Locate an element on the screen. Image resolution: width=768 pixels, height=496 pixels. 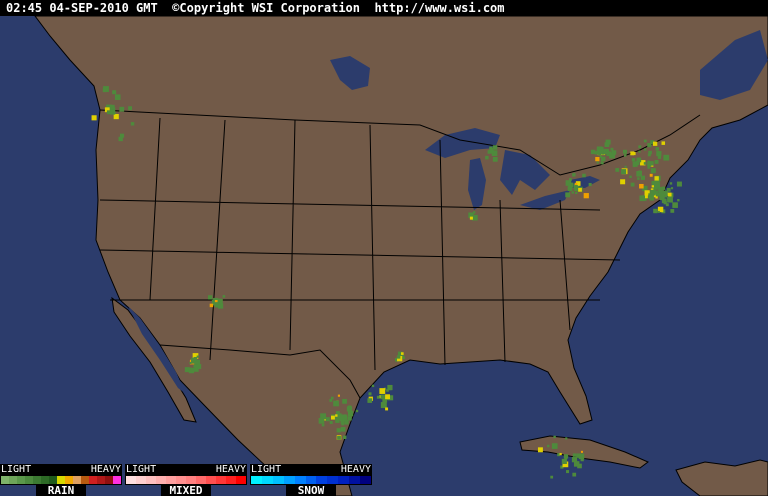
us-mexico-border is located at coordinates (260, 371).